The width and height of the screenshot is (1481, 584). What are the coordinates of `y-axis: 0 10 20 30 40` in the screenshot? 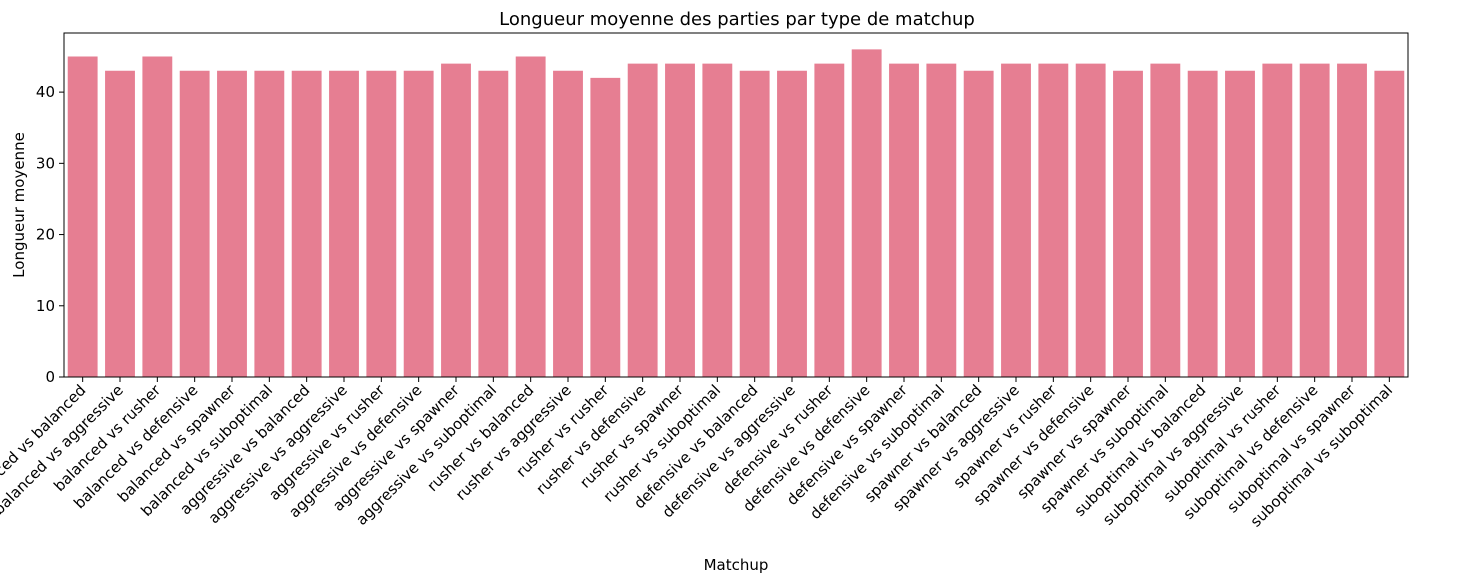 It's located at (50, 234).